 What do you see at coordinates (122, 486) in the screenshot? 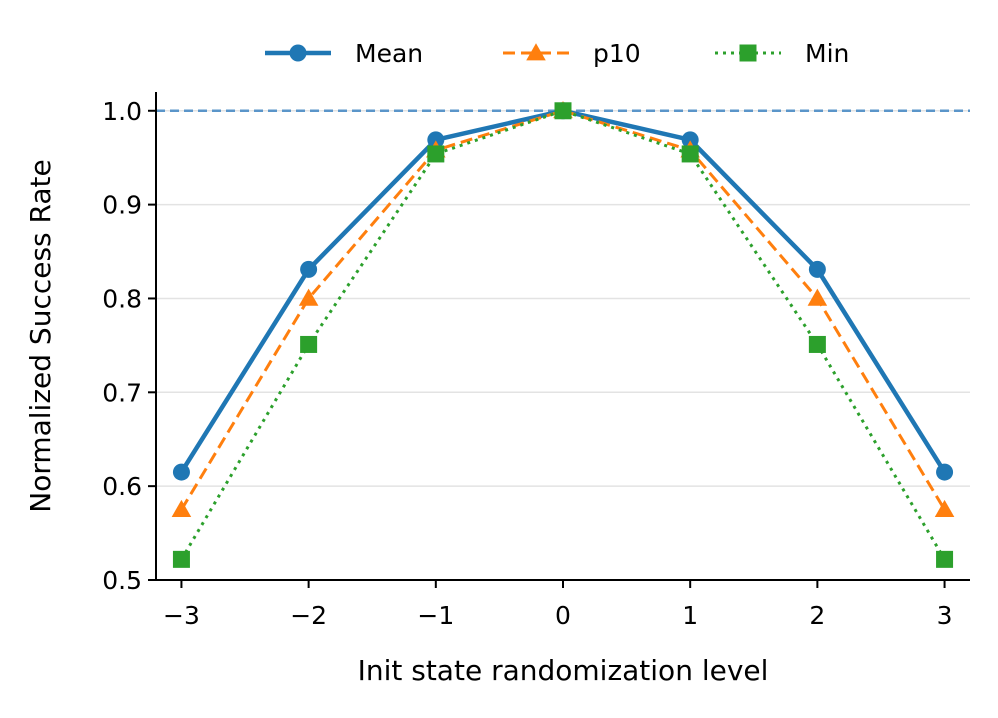
I see `y-tick-label: 0.6` at bounding box center [122, 486].